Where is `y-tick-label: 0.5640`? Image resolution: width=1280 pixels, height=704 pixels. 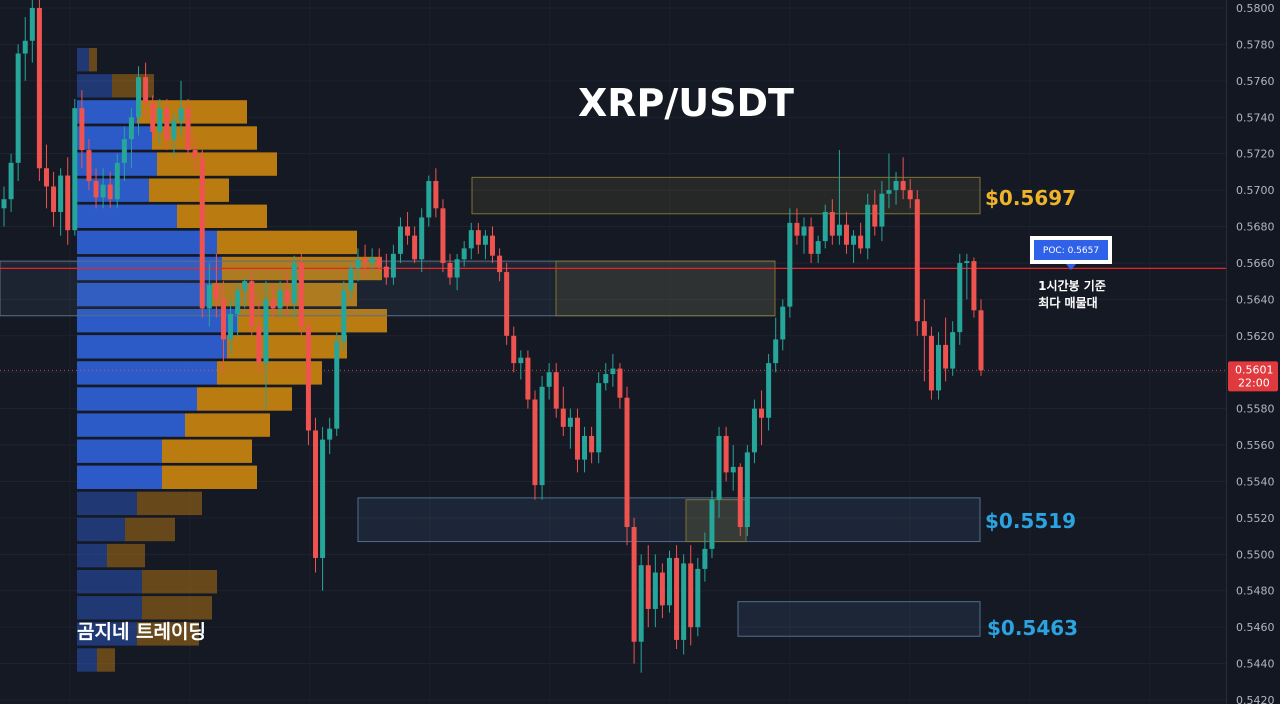 y-tick-label: 0.5640 is located at coordinates (1255, 299).